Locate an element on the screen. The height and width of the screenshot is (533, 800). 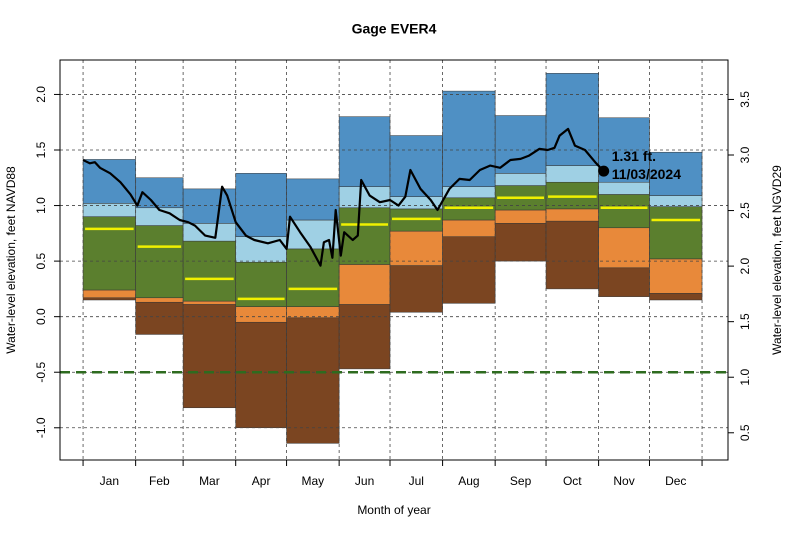
x-tick-label: Oct is located at coordinates (572, 481).